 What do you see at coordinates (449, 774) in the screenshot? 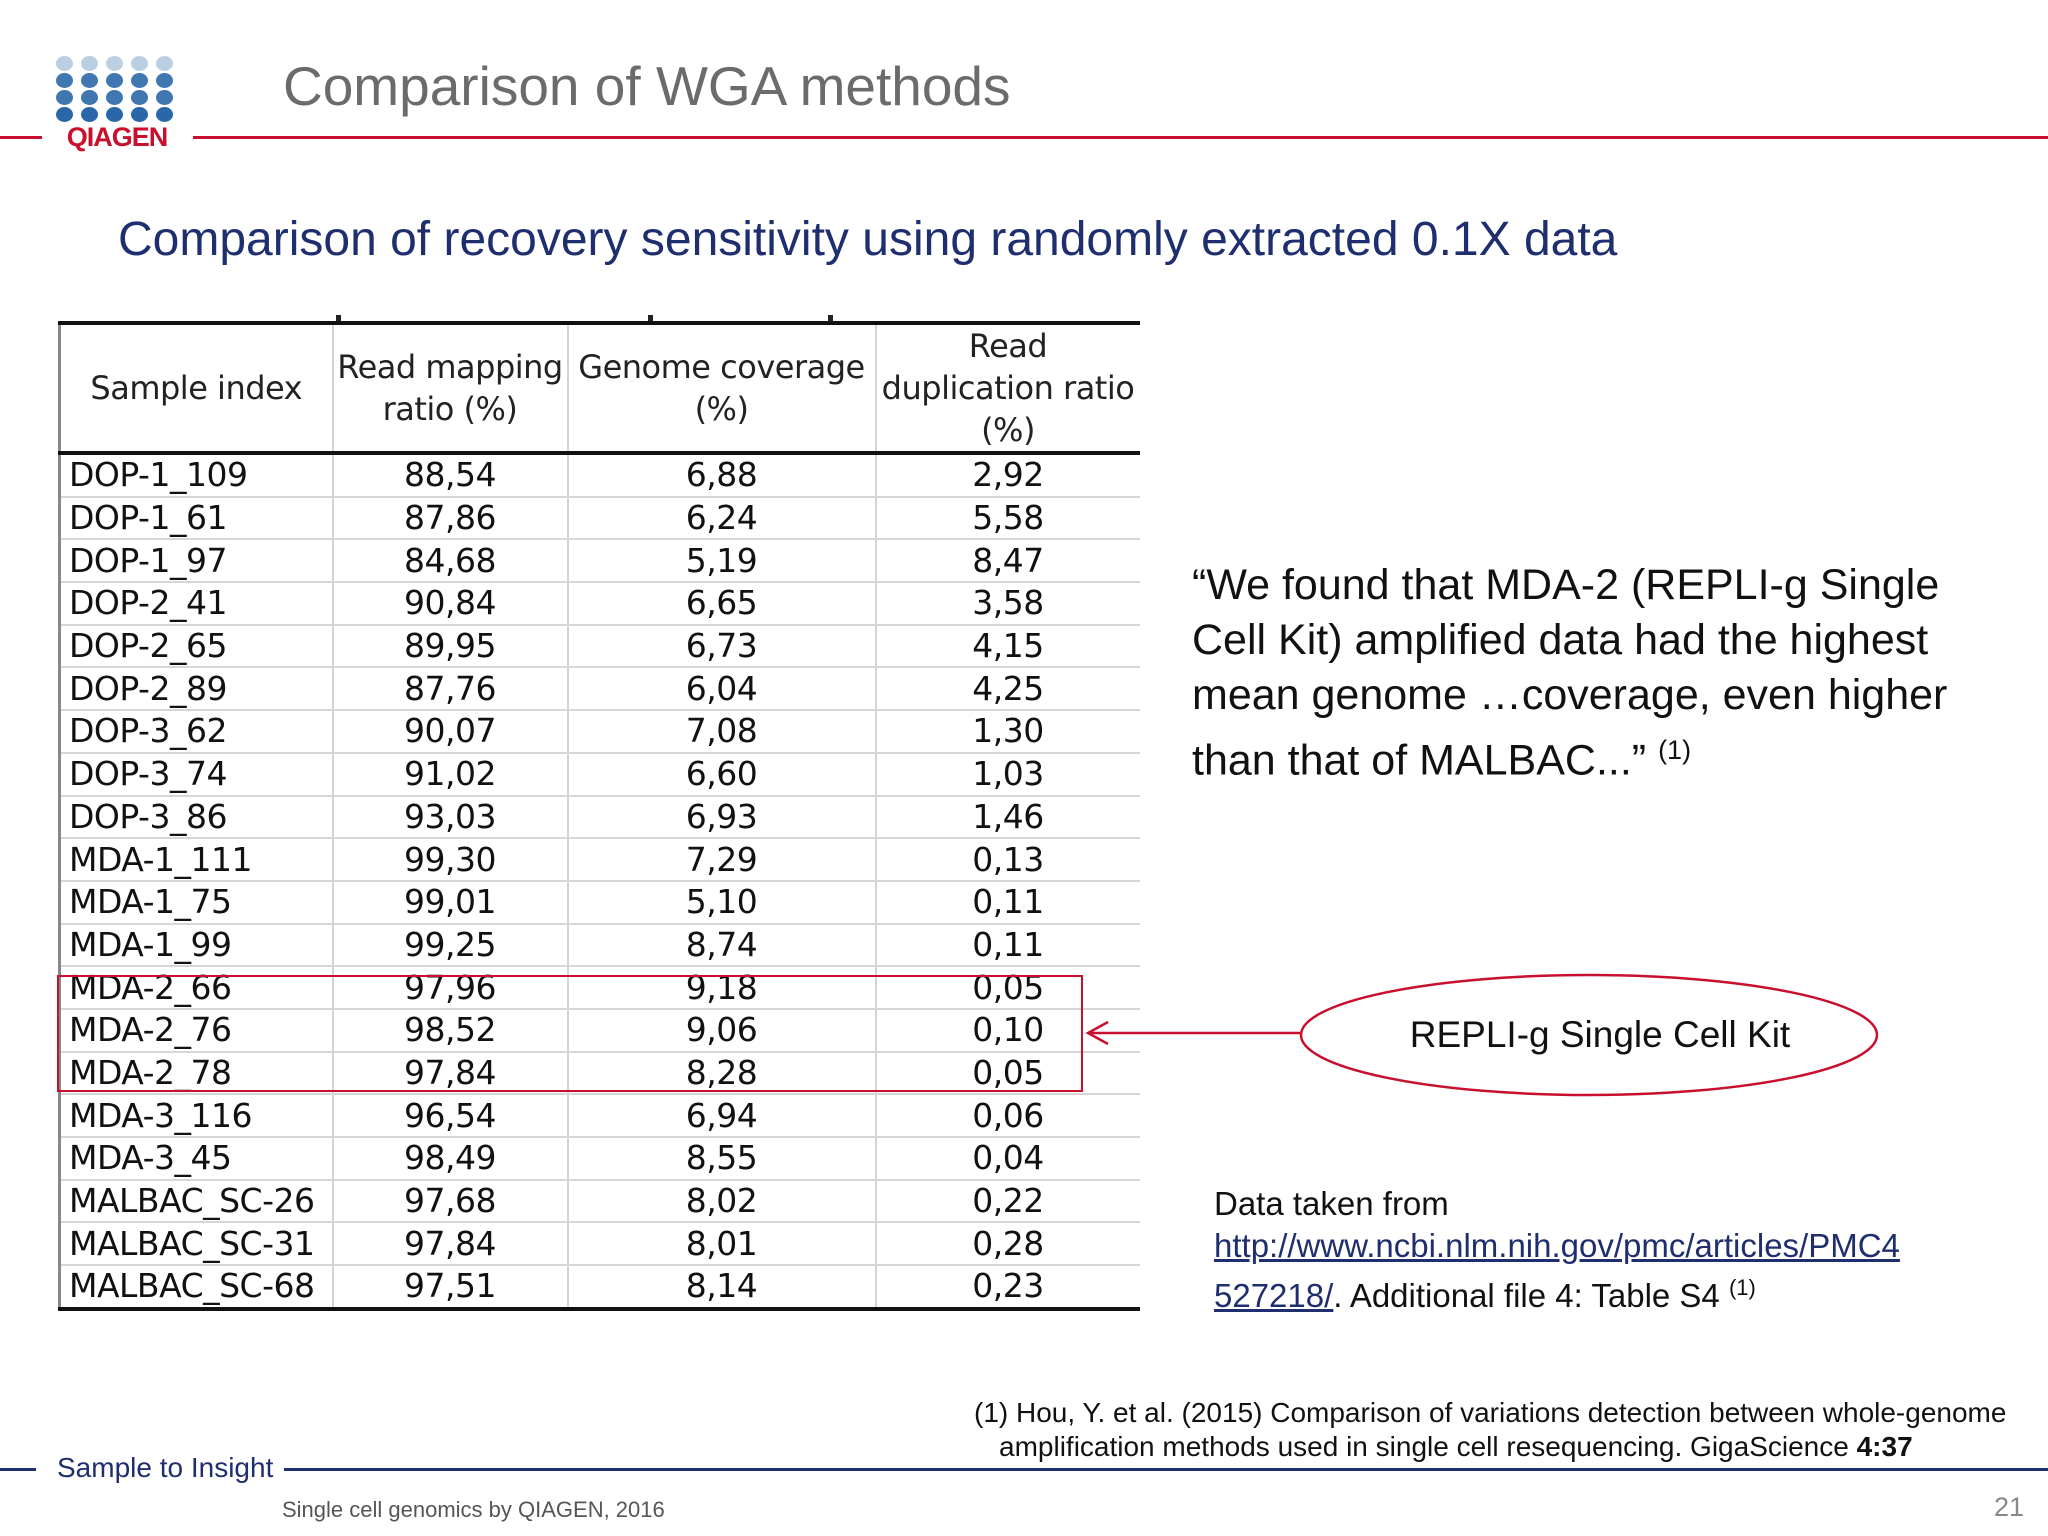
I see `value-cell: 91,02` at bounding box center [449, 774].